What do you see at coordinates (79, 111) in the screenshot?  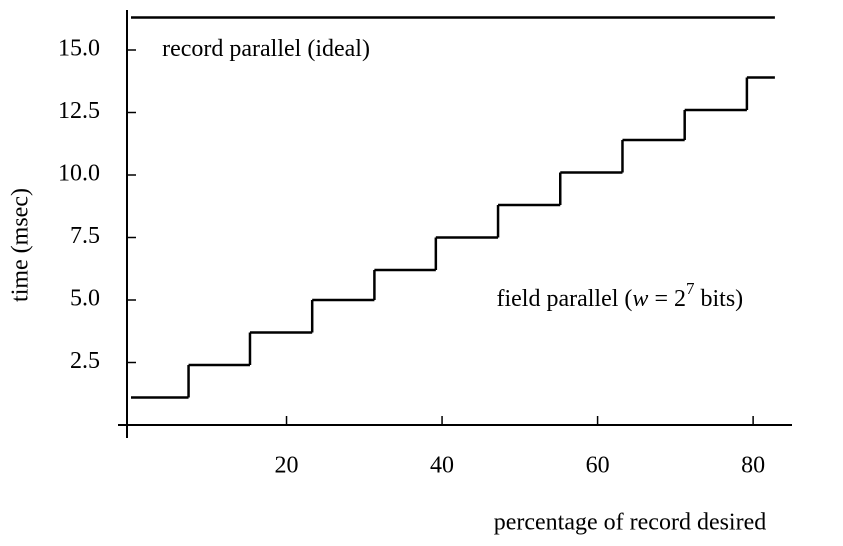 I see `y-tick-label: 12.5` at bounding box center [79, 111].